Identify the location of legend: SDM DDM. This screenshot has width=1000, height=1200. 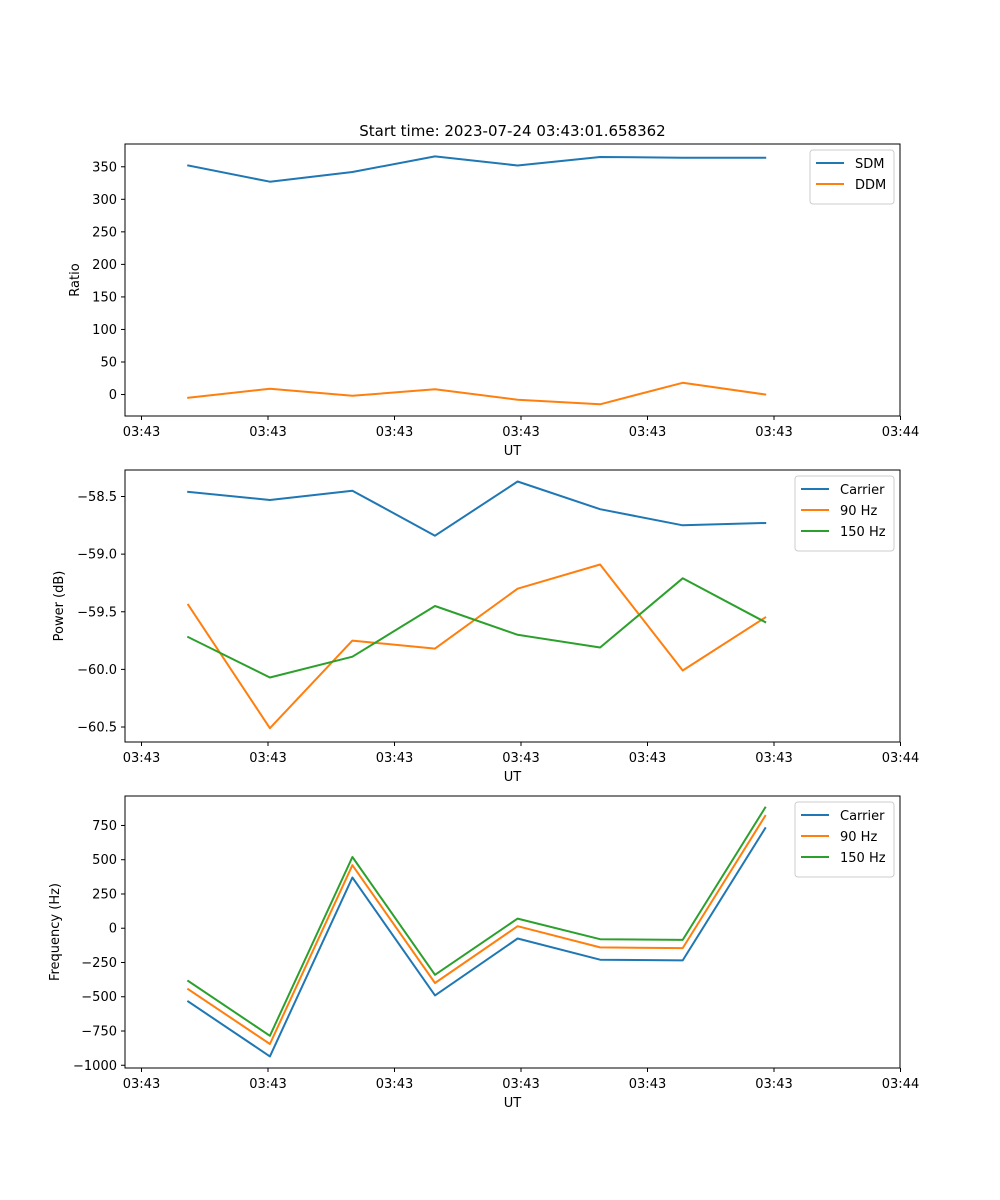
(852, 177).